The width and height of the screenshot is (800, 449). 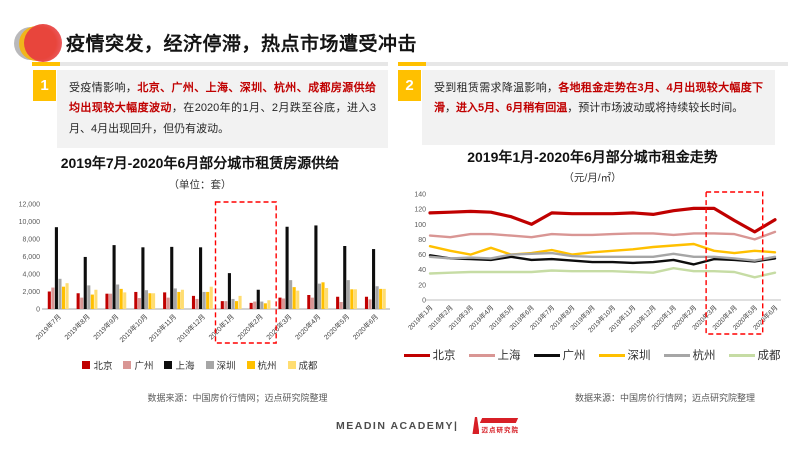 What do you see at coordinates (593, 64) in the screenshot?
I see `divider-right` at bounding box center [593, 64].